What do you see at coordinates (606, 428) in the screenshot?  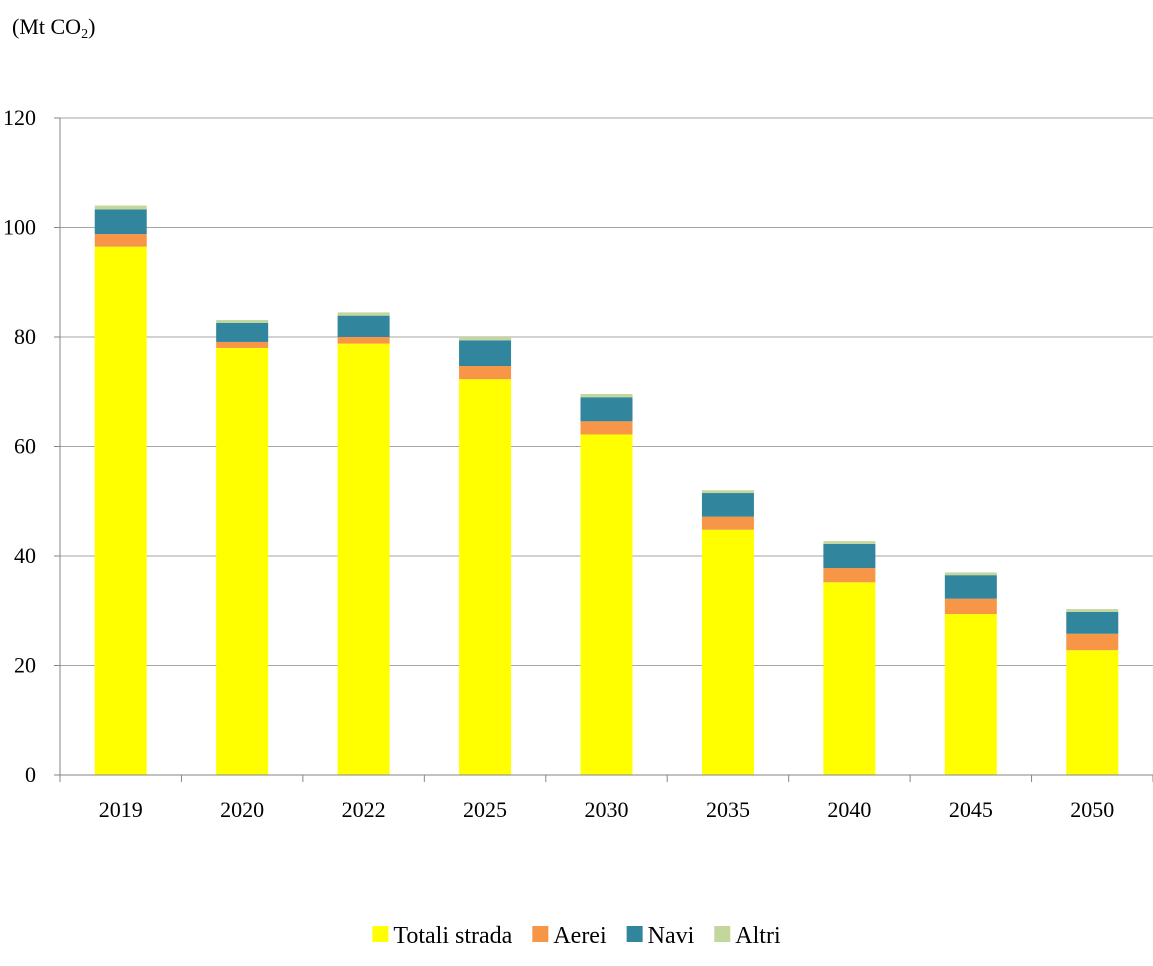 I see `bar-aerei-2030` at bounding box center [606, 428].